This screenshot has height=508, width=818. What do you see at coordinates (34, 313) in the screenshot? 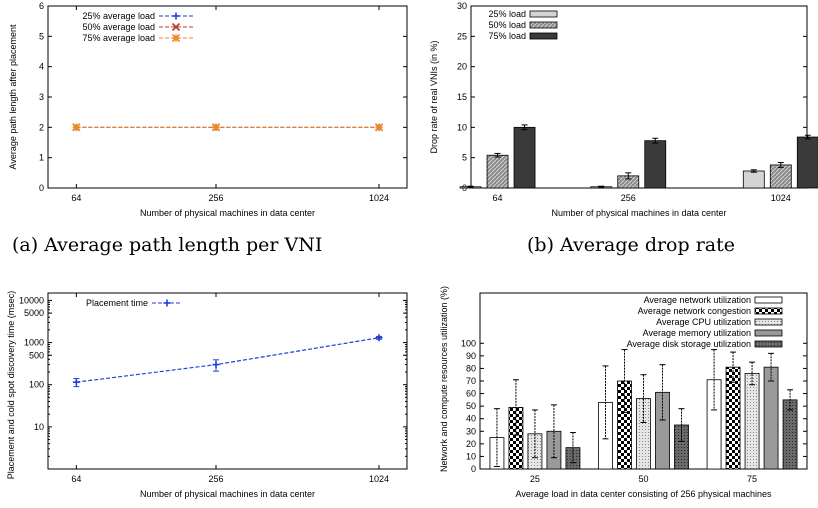
I see `y-tick-label-c: 5000` at bounding box center [34, 313].